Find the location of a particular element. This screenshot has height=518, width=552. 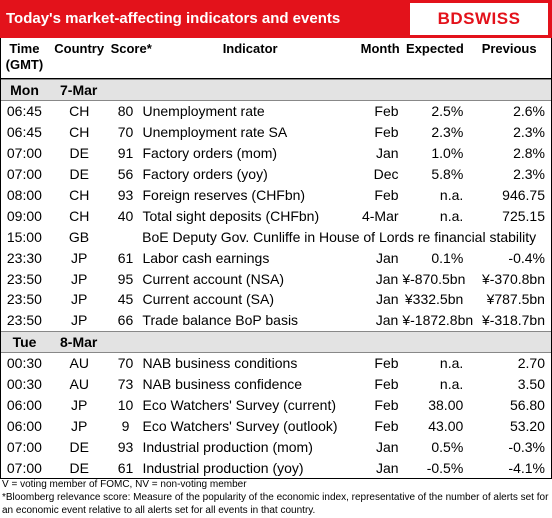

day-row: Tue 8-Mar is located at coordinates (276, 341).